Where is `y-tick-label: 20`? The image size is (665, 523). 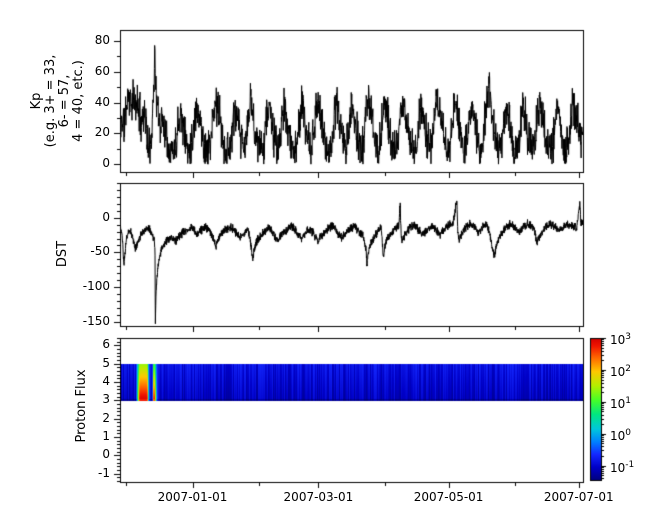 y-tick-label: 20 is located at coordinates (102, 132).